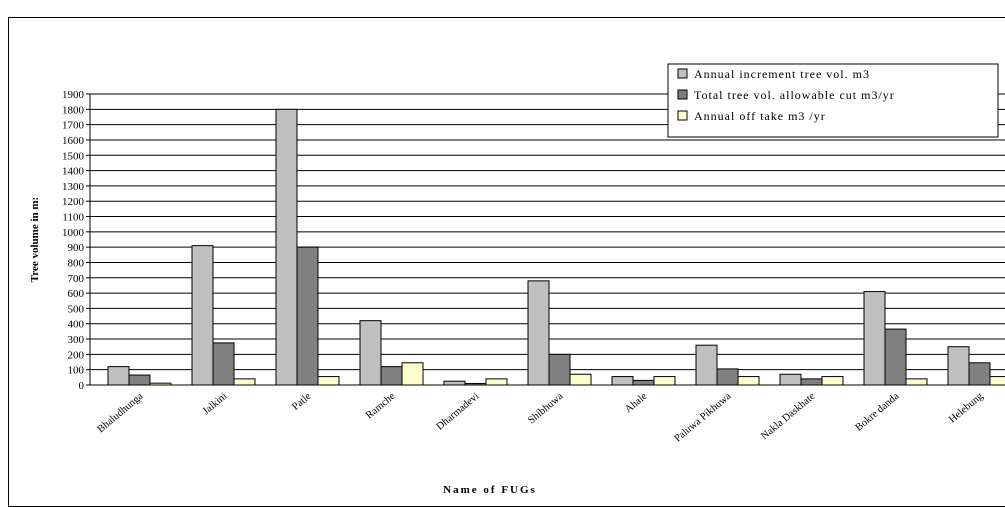 This screenshot has width=1005, height=507. Describe the element at coordinates (490, 490) in the screenshot. I see `x-axis-title: Name of FUGs` at that location.